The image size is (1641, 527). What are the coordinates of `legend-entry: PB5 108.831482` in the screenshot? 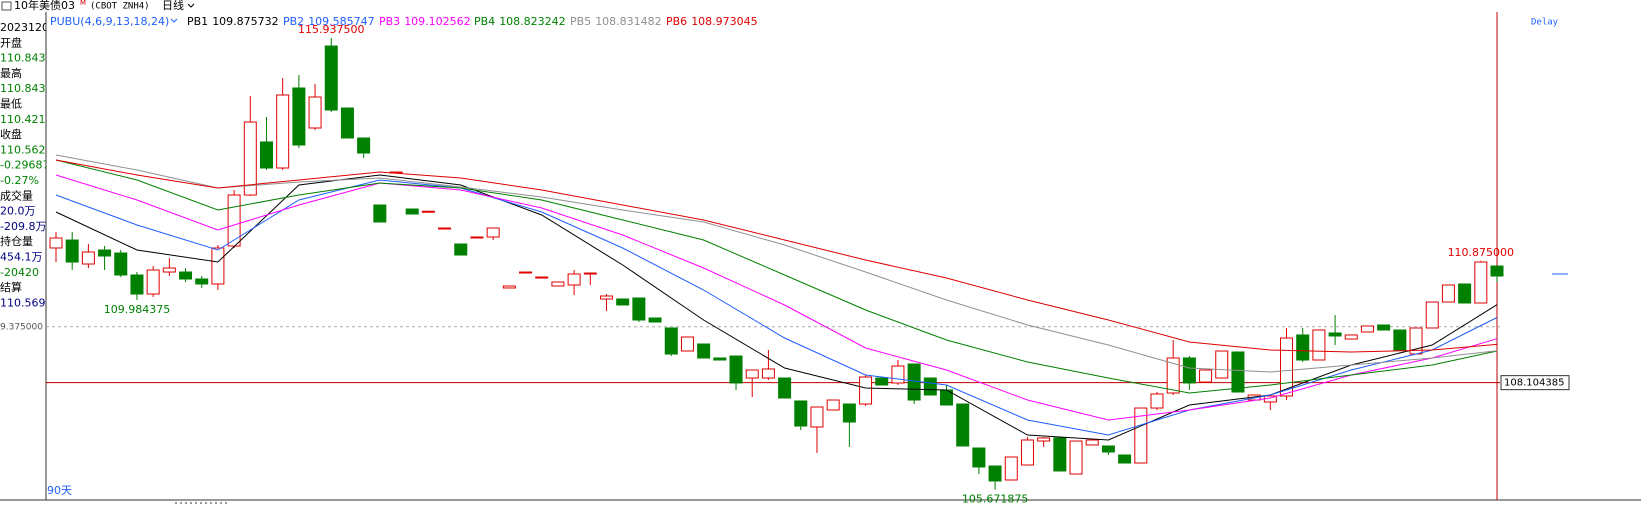 It's located at (616, 21).